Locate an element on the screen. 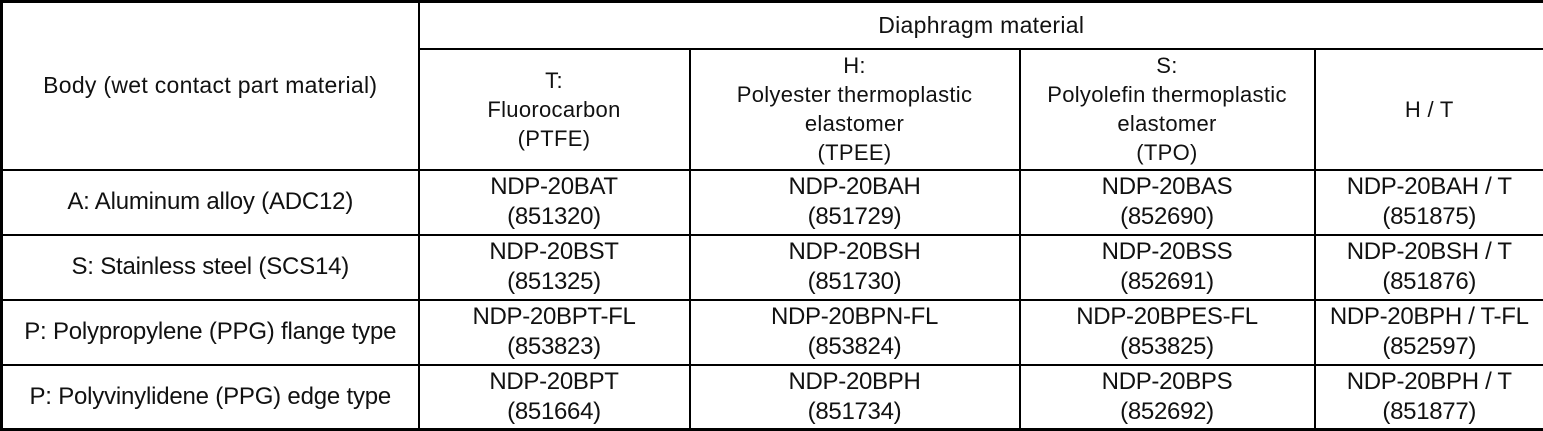 This screenshot has height=431, width=1543. model-cell: NDP-20BAS (852690) is located at coordinates (1167, 202).